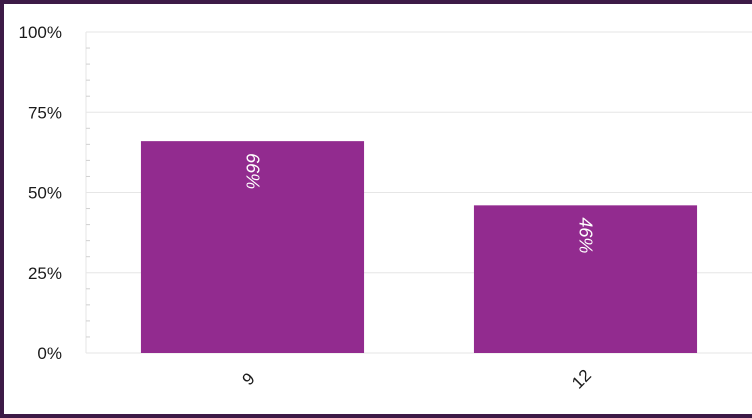  Describe the element at coordinates (45, 273) in the screenshot. I see `y-tick-label: 25%` at that location.